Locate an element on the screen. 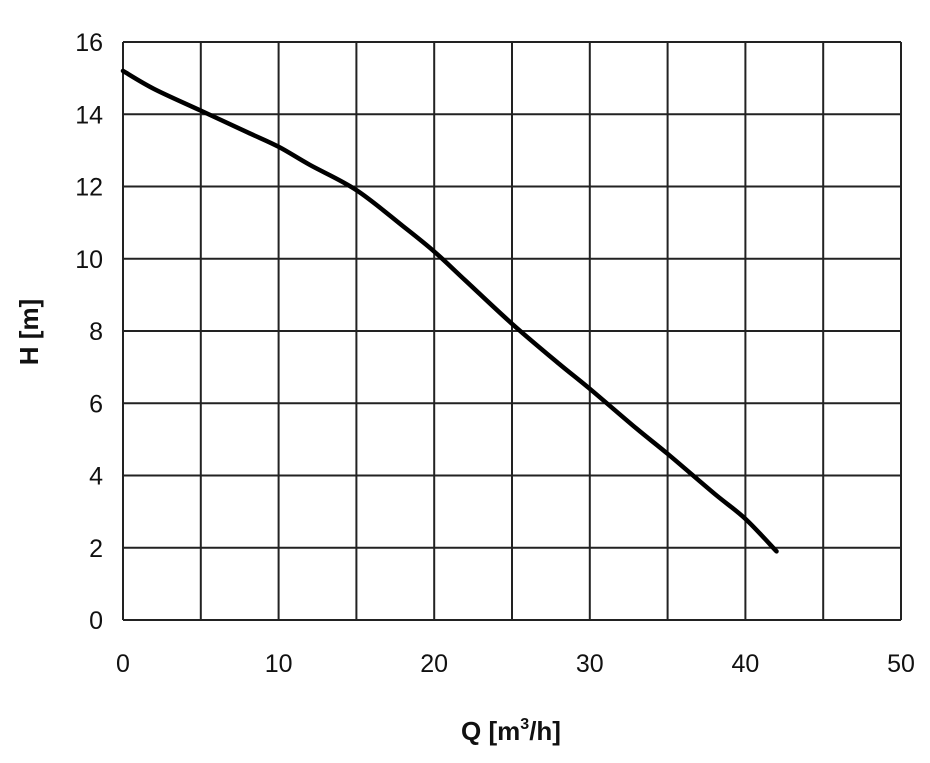  x-tick-label: 30 is located at coordinates (590, 664).